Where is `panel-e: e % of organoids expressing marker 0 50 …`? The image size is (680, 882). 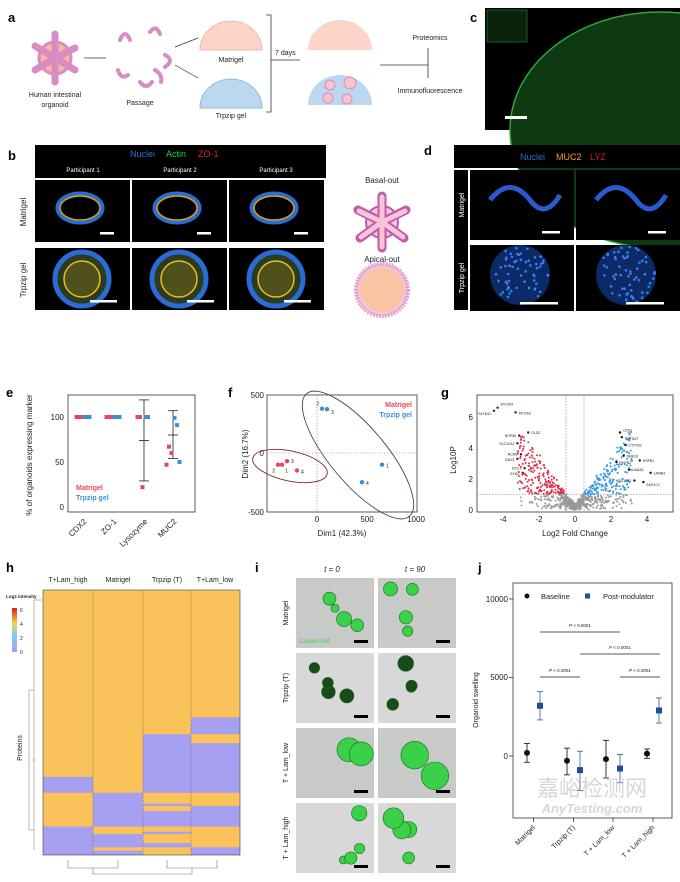 panel-e: e % of organoids expressing marker 0 50 … is located at coordinates (101, 467).